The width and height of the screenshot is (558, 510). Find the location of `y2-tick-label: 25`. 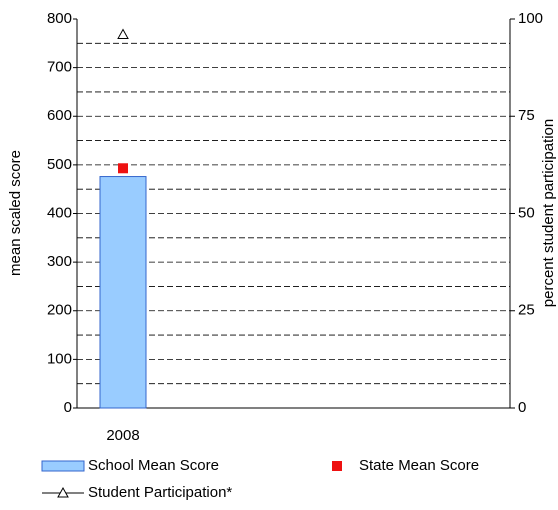

y2-tick-label: 25 is located at coordinates (526, 310).